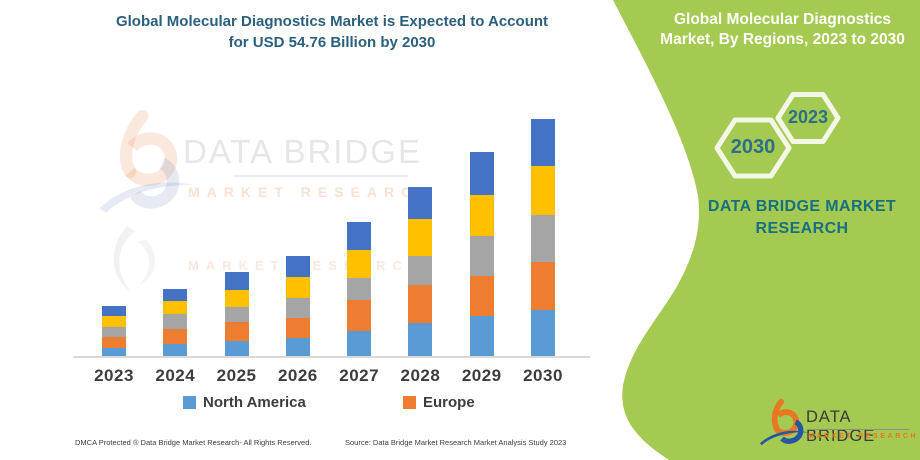 Image resolution: width=920 pixels, height=460 pixels. I want to click on watermark-logo-icon, so click(146, 201).